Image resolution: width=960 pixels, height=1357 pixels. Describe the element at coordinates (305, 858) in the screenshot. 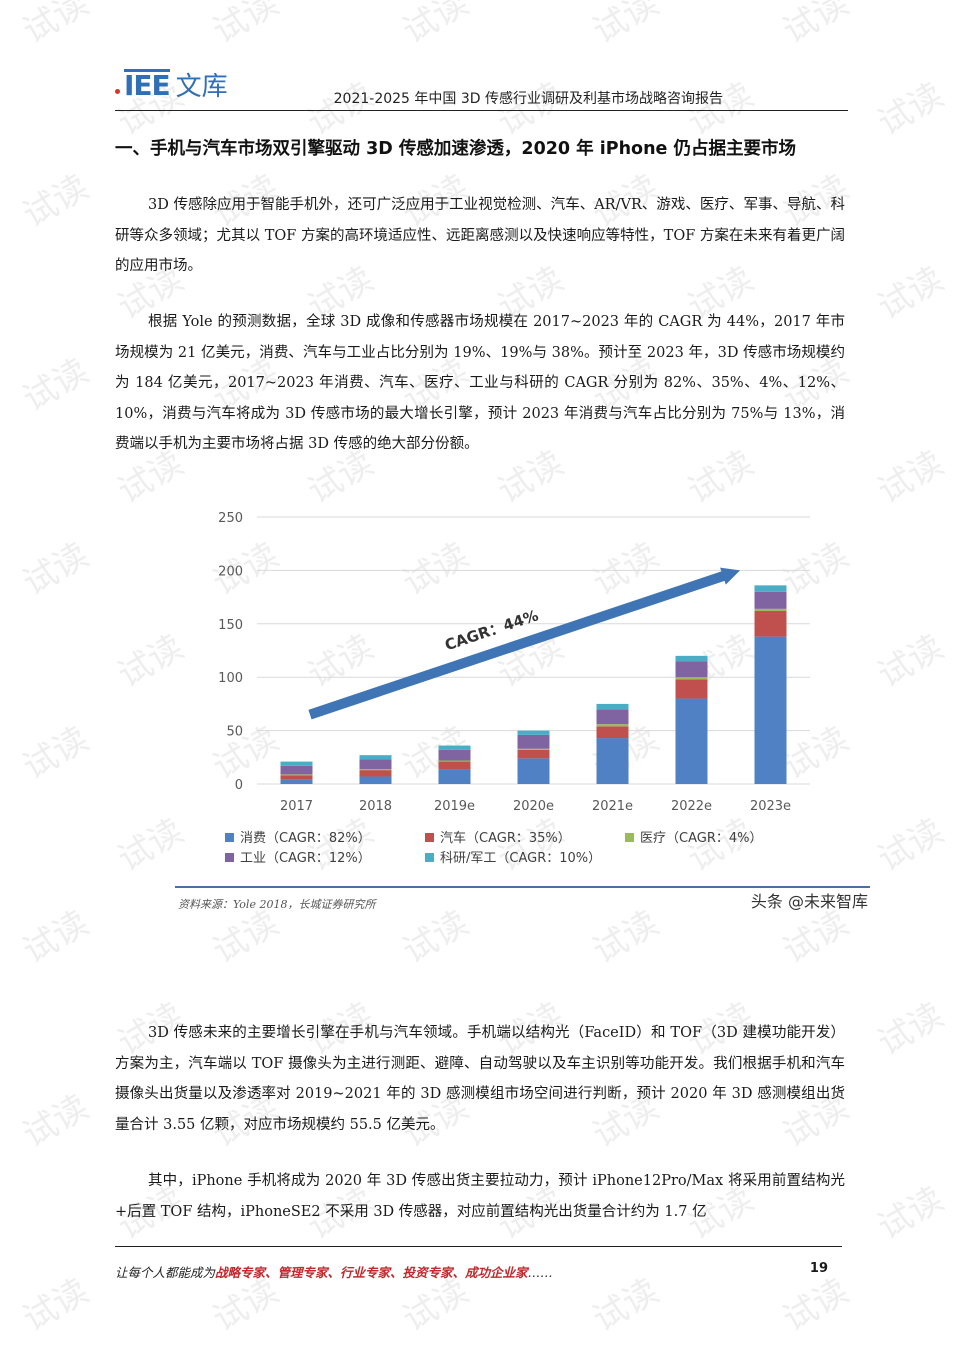

I see `legend-label: 工业（CAGR：12%）` at that location.